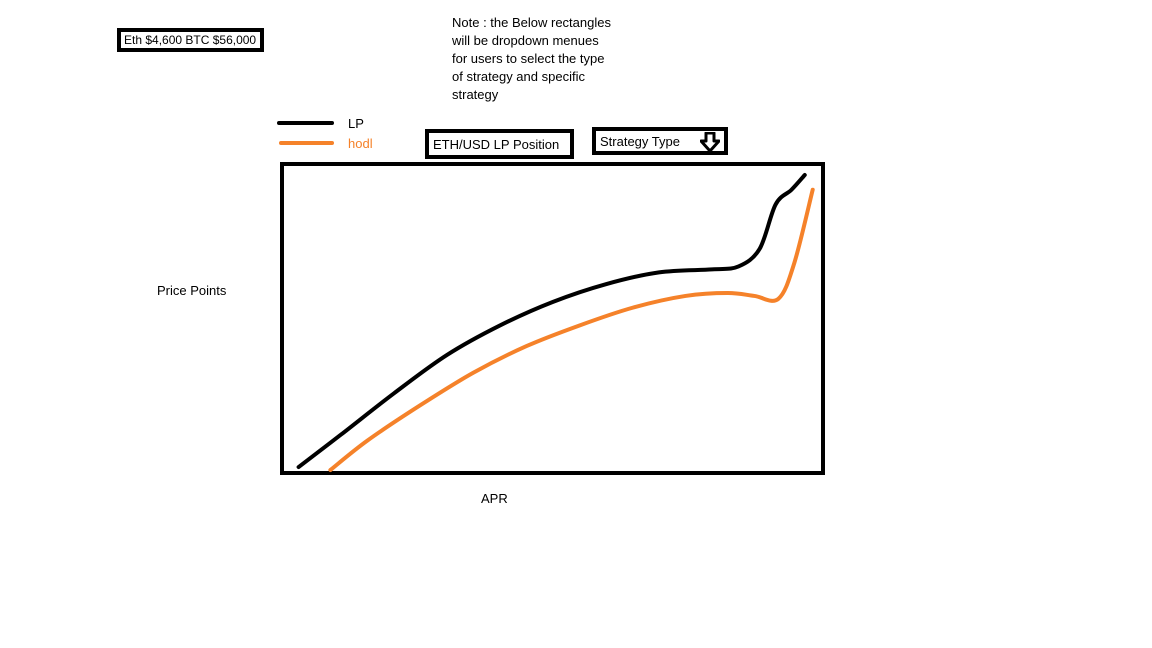 The width and height of the screenshot is (1152, 648). I want to click on legend-hodl-label: hodl, so click(360, 143).